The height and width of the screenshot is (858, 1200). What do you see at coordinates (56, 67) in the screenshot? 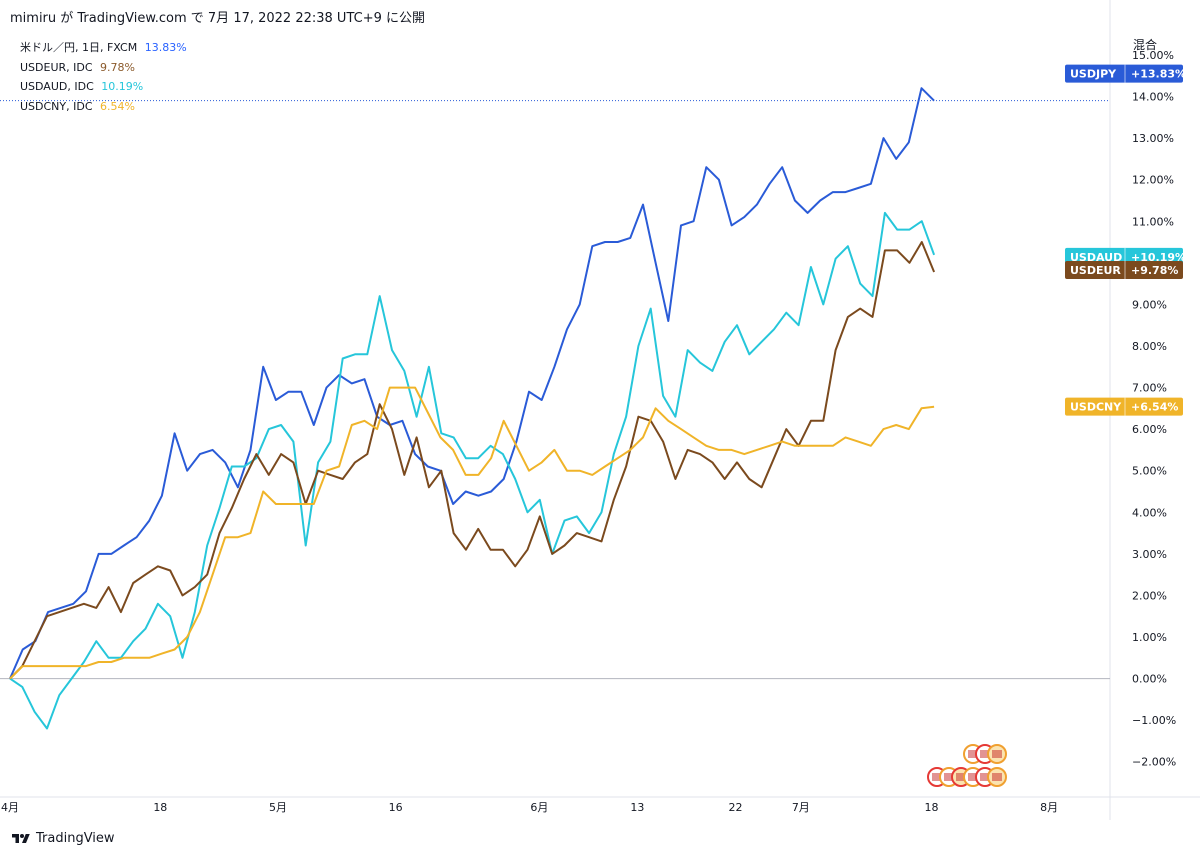
I see `legend-symbol: USDEUR, IDC` at bounding box center [56, 67].